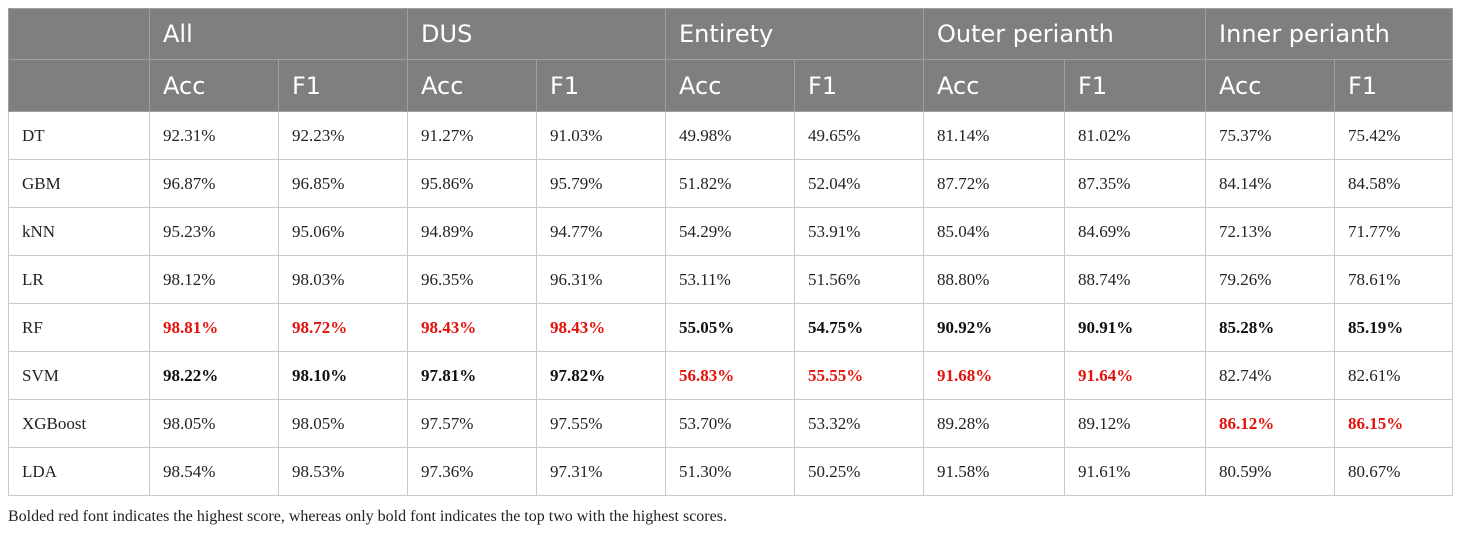 The image size is (1460, 535). What do you see at coordinates (1135, 423) in the screenshot?
I see `score-cell: 89.12%` at bounding box center [1135, 423].